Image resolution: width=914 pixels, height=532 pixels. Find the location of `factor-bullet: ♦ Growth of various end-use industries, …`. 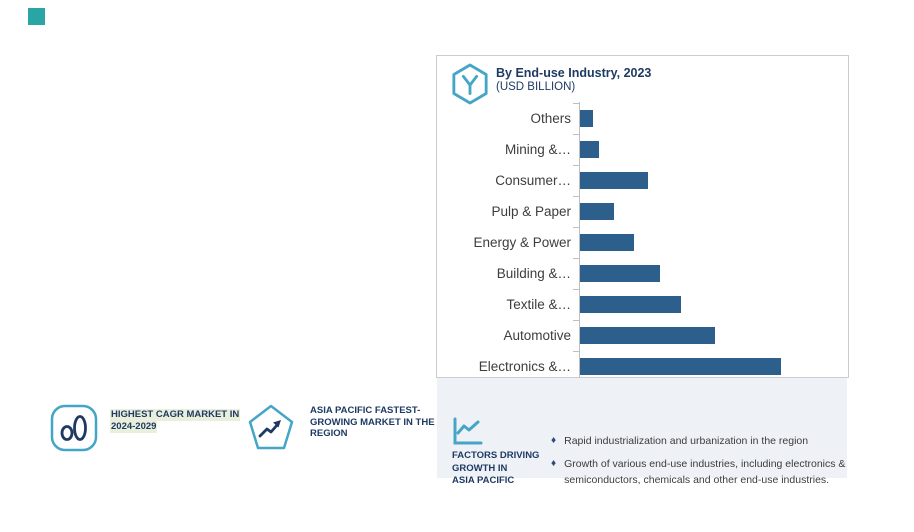

factor-bullet: ♦ Growth of various end-use industries, … is located at coordinates (699, 472).